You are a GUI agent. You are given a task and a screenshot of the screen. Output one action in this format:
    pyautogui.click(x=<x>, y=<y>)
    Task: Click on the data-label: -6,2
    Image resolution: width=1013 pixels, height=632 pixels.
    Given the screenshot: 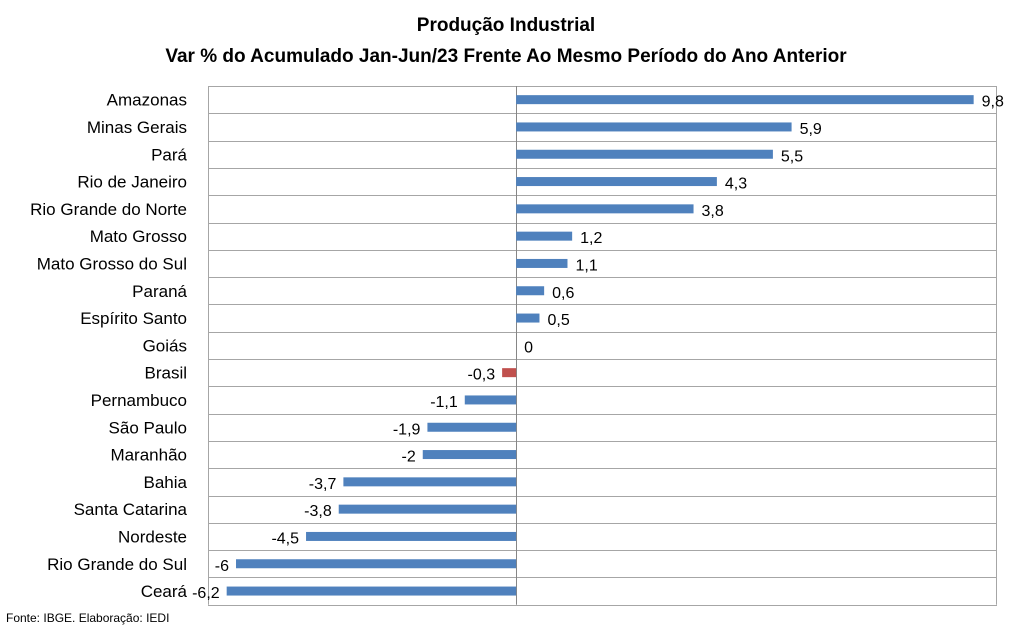 What is the action you would take?
    pyautogui.click(x=206, y=593)
    